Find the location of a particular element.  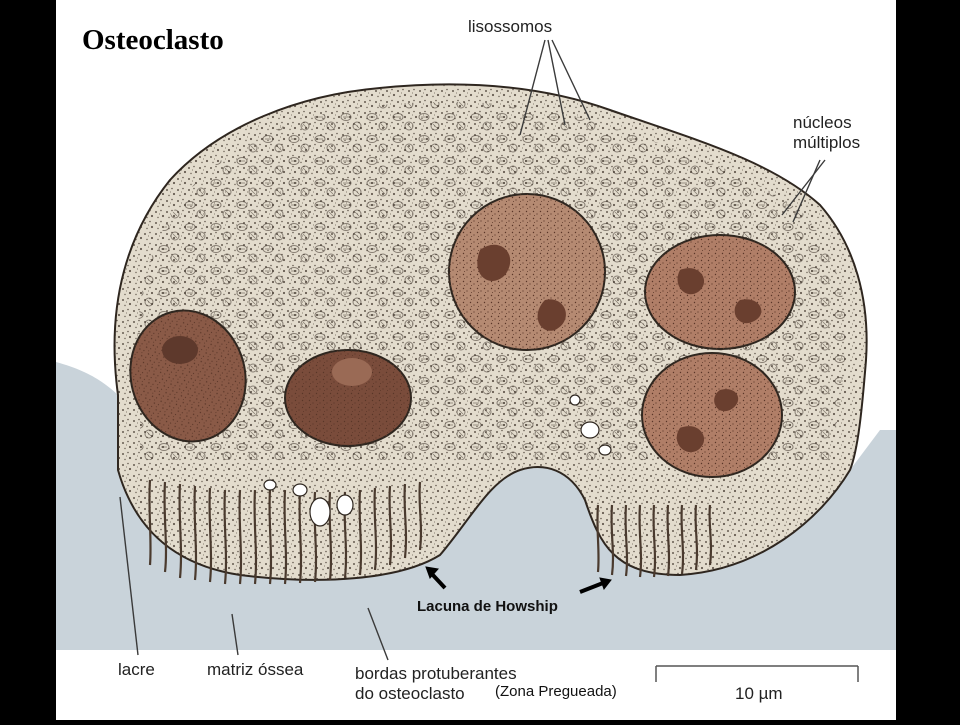

label-lysosomes: lisossomos is located at coordinates (510, 26).